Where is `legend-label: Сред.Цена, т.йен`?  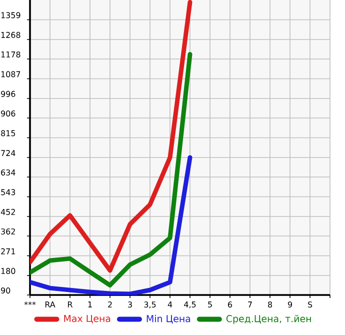 legend-label: Сред.Цена, т.йен is located at coordinates (268, 319).